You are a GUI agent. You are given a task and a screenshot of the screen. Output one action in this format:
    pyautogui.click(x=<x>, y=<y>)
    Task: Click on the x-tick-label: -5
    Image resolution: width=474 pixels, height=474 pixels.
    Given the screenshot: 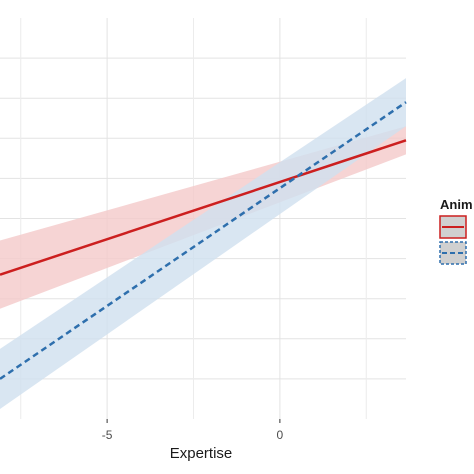 What is the action you would take?
    pyautogui.click(x=107, y=435)
    